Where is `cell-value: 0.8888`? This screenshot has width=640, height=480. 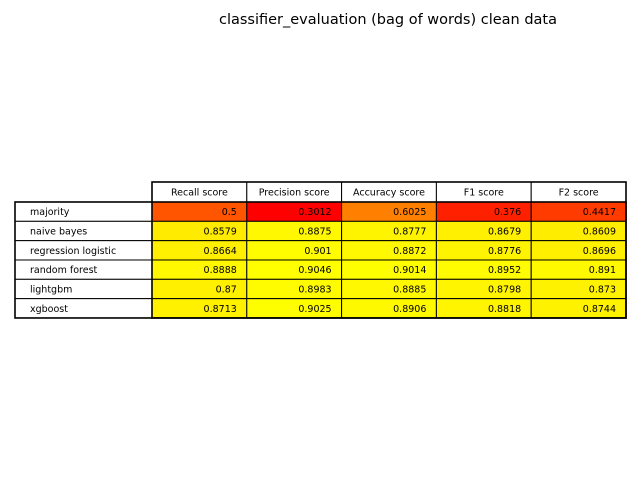
cell-value: 0.8888 is located at coordinates (220, 270).